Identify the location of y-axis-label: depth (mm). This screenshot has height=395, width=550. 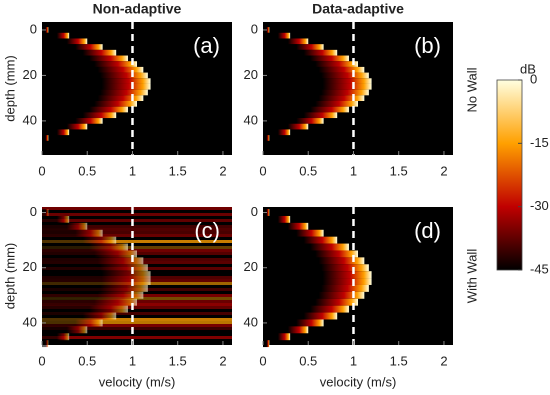
(9, 88).